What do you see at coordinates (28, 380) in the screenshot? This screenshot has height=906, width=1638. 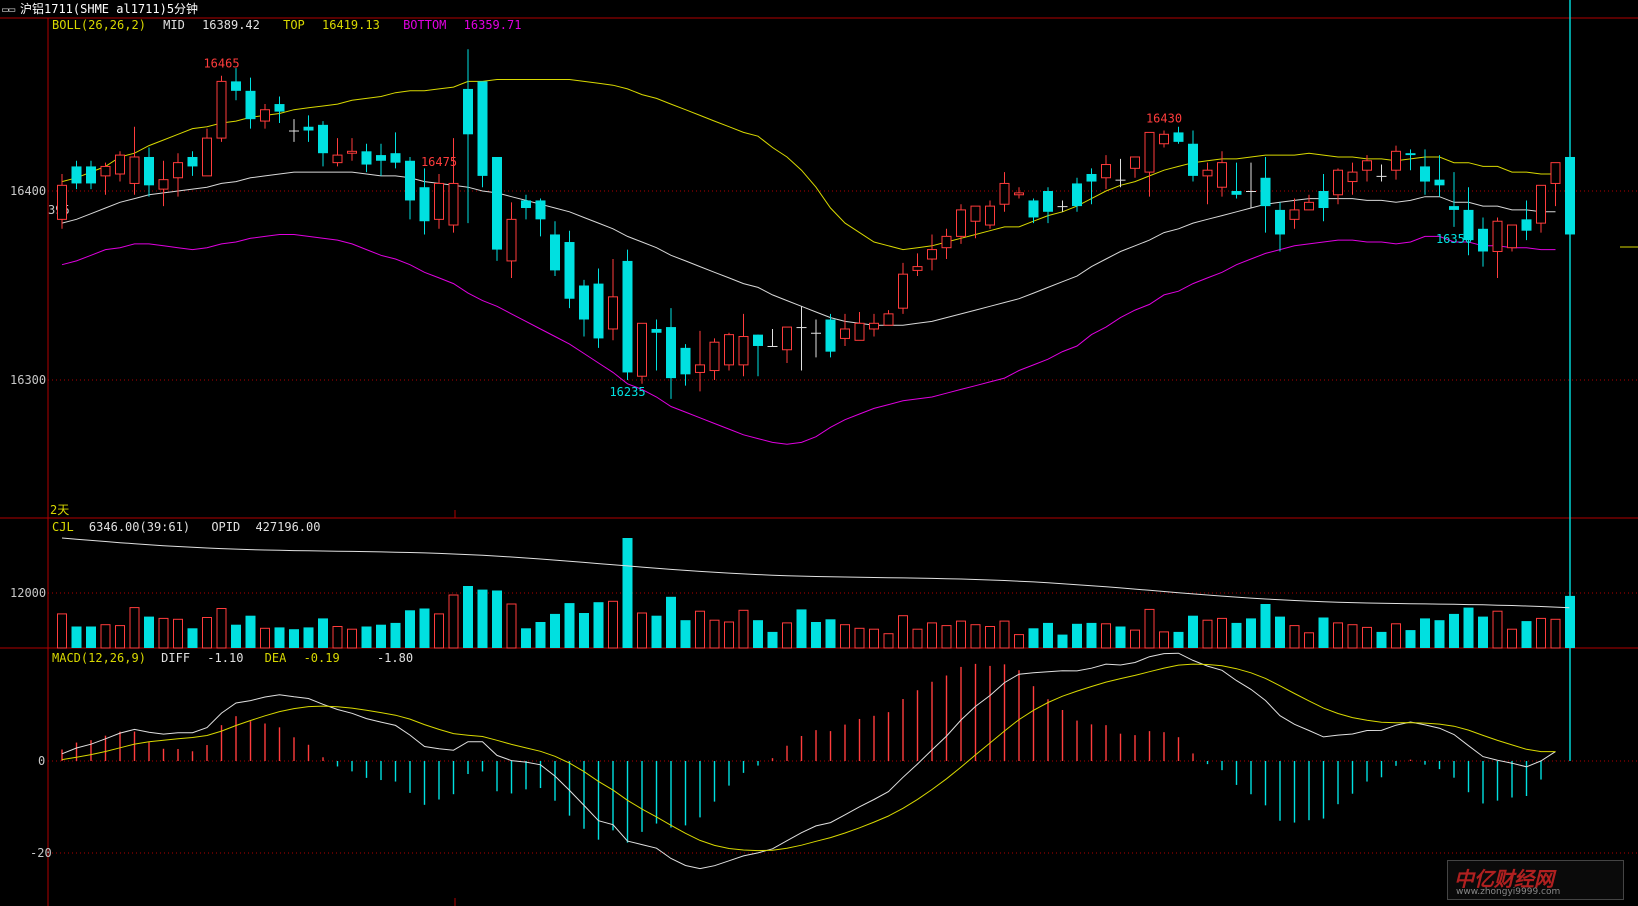 I see `price-tick-16300: 16300` at bounding box center [28, 380].